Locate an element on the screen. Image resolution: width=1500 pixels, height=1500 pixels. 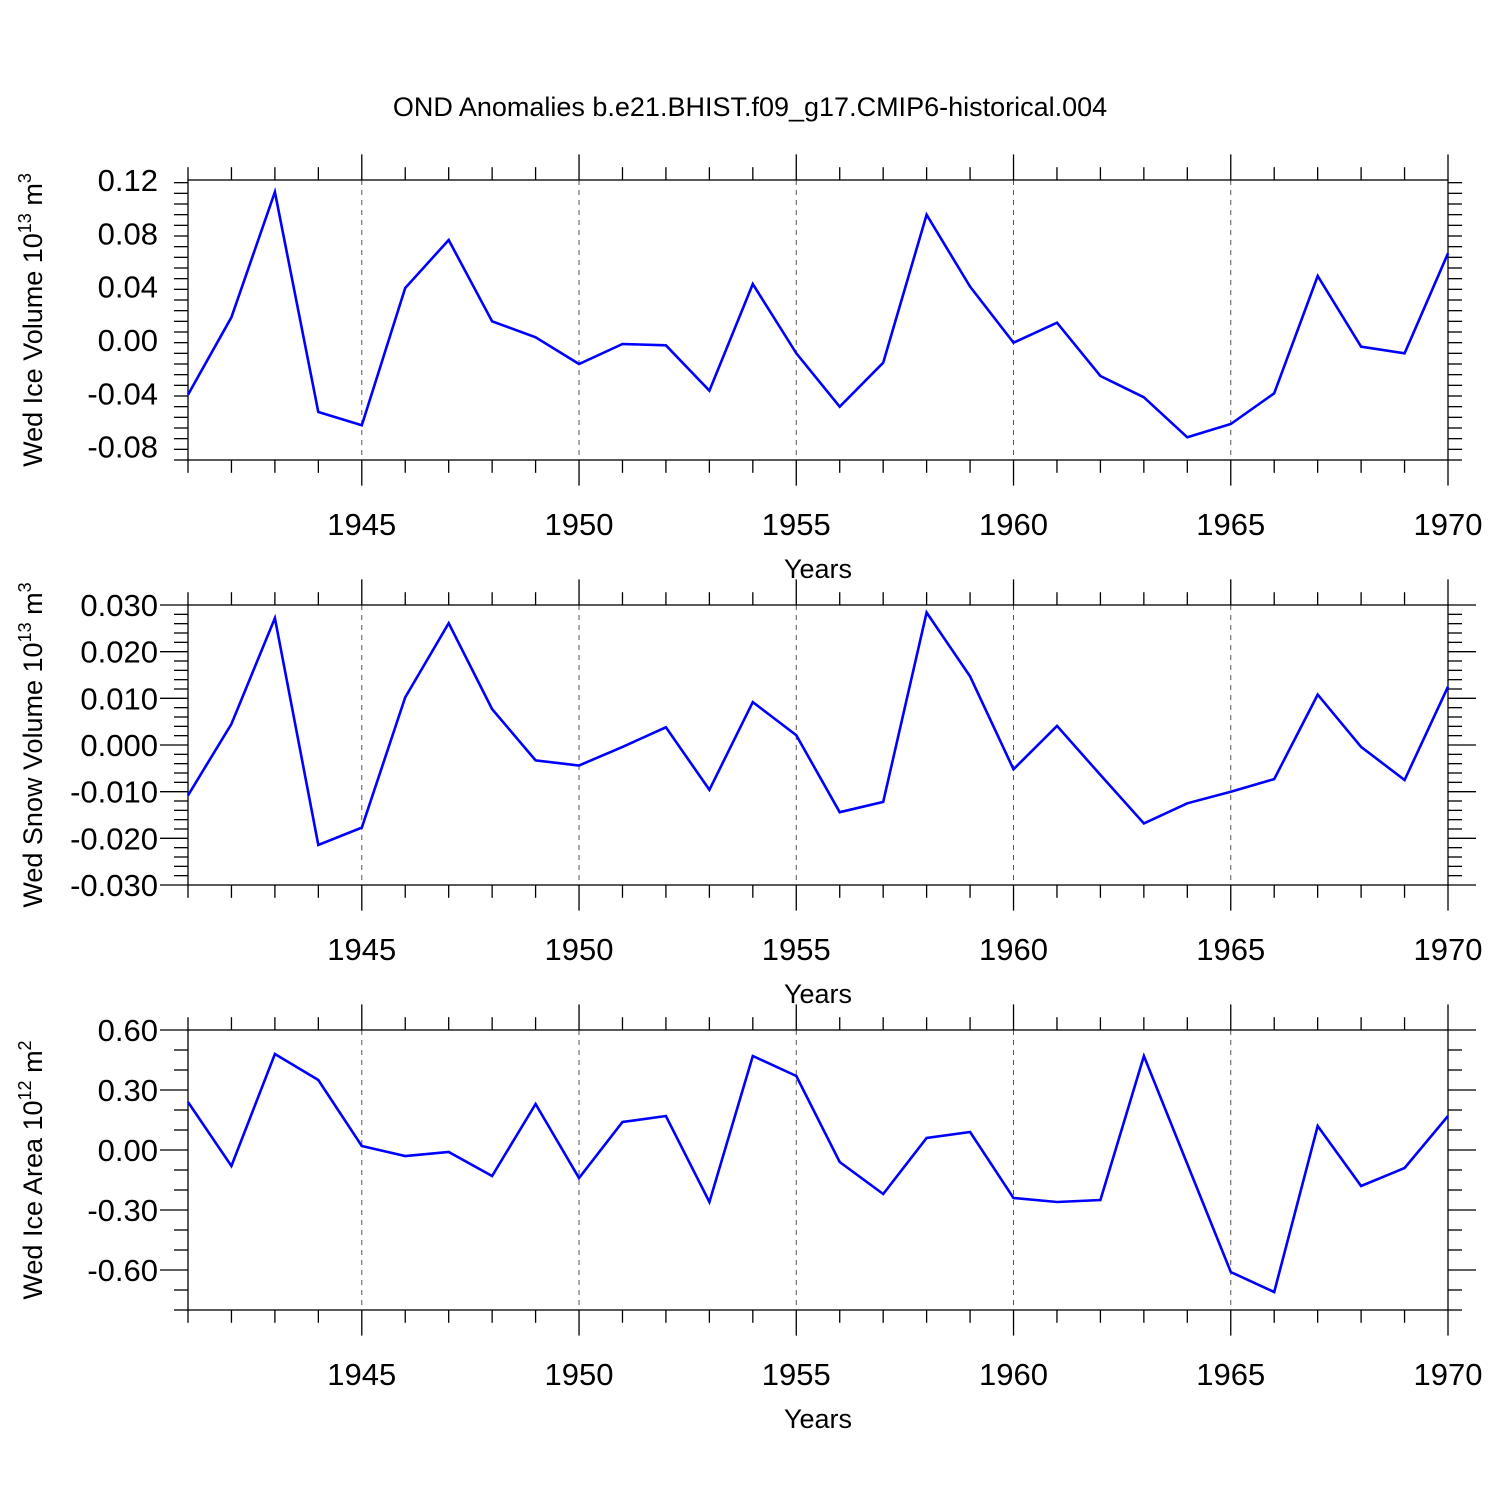
y-tick-label: -0.010 is located at coordinates (114, 792).